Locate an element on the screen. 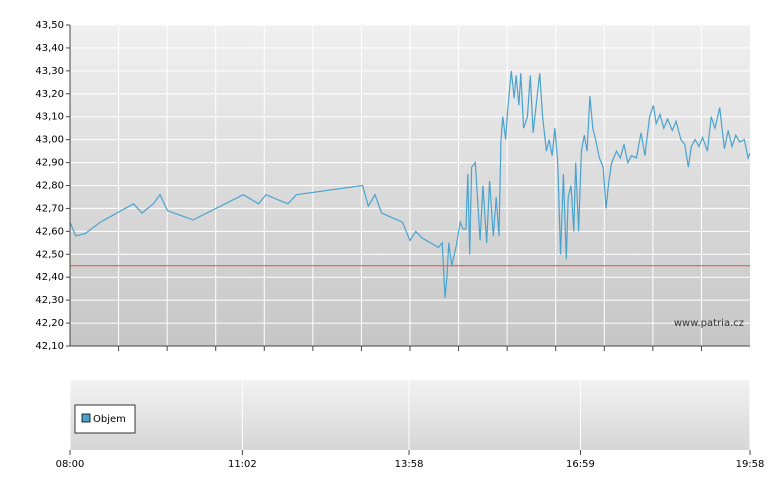 The height and width of the screenshot is (490, 780). x-tick-label: 13:58 is located at coordinates (409, 464).